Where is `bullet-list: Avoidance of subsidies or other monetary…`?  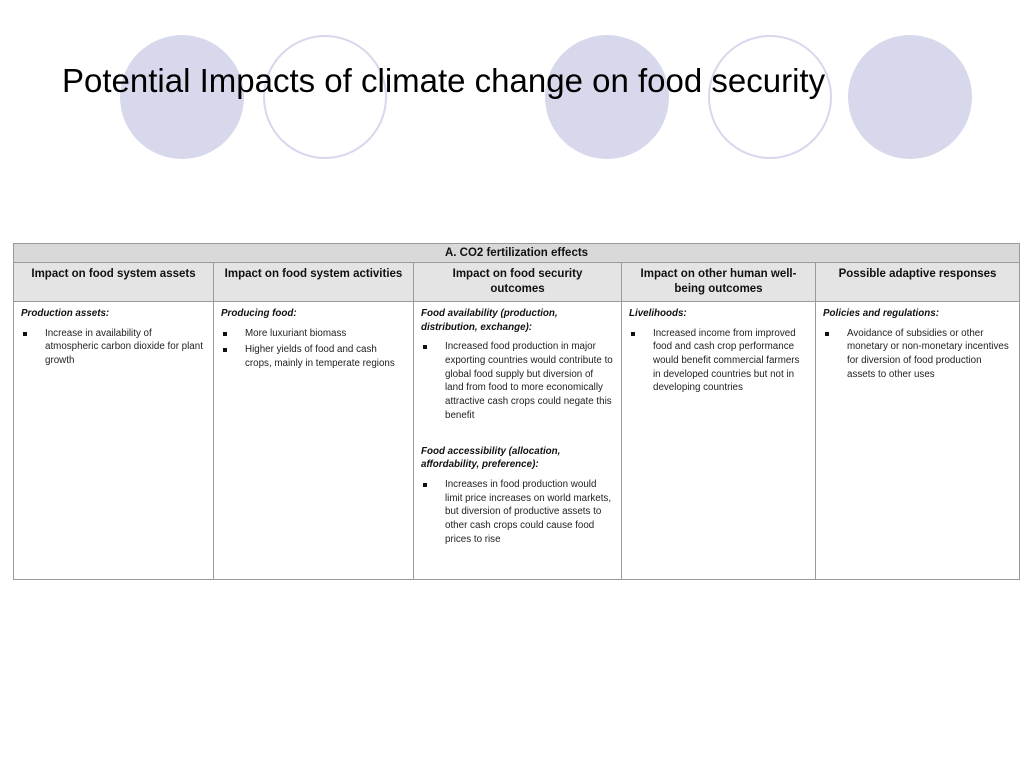 bullet-list: Avoidance of subsidies or other monetary… is located at coordinates (917, 354).